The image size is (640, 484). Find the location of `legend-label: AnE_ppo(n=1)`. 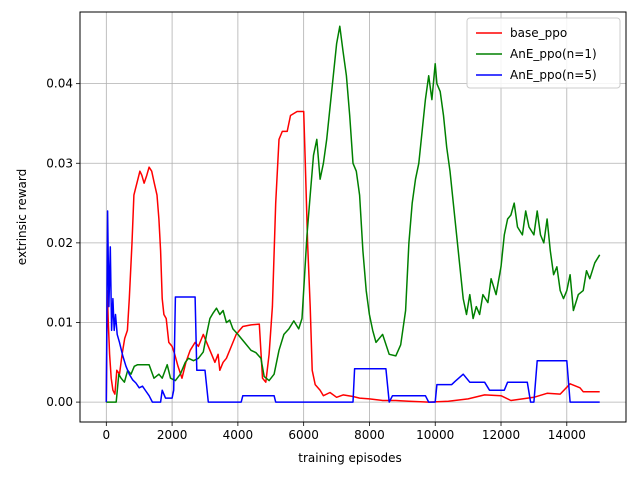

legend-label: AnE_ppo(n=1) is located at coordinates (553, 54).